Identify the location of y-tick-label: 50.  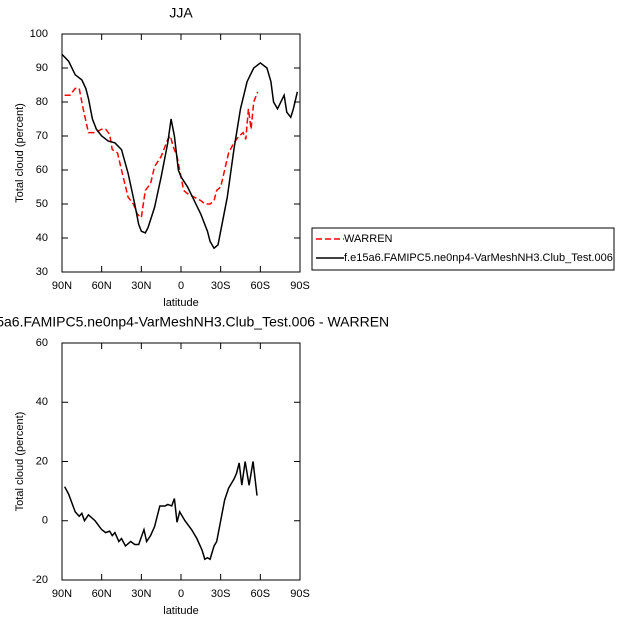
(42, 204).